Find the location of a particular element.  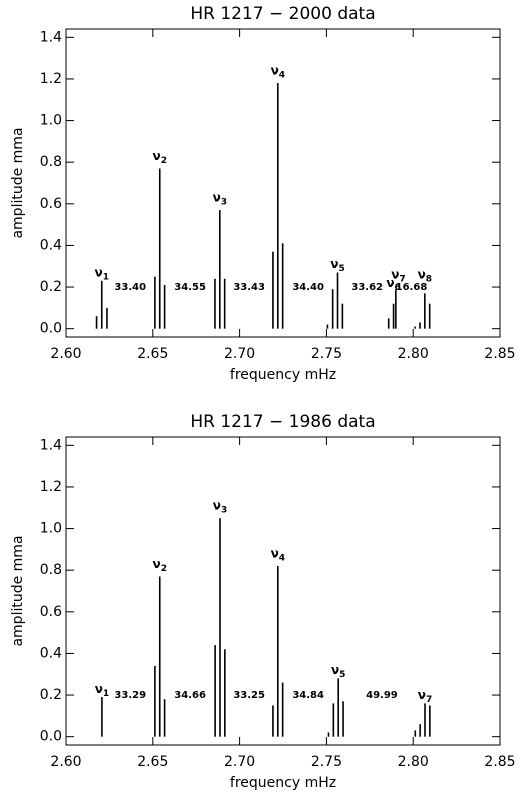

spacing-label: 34.84 is located at coordinates (308, 695).